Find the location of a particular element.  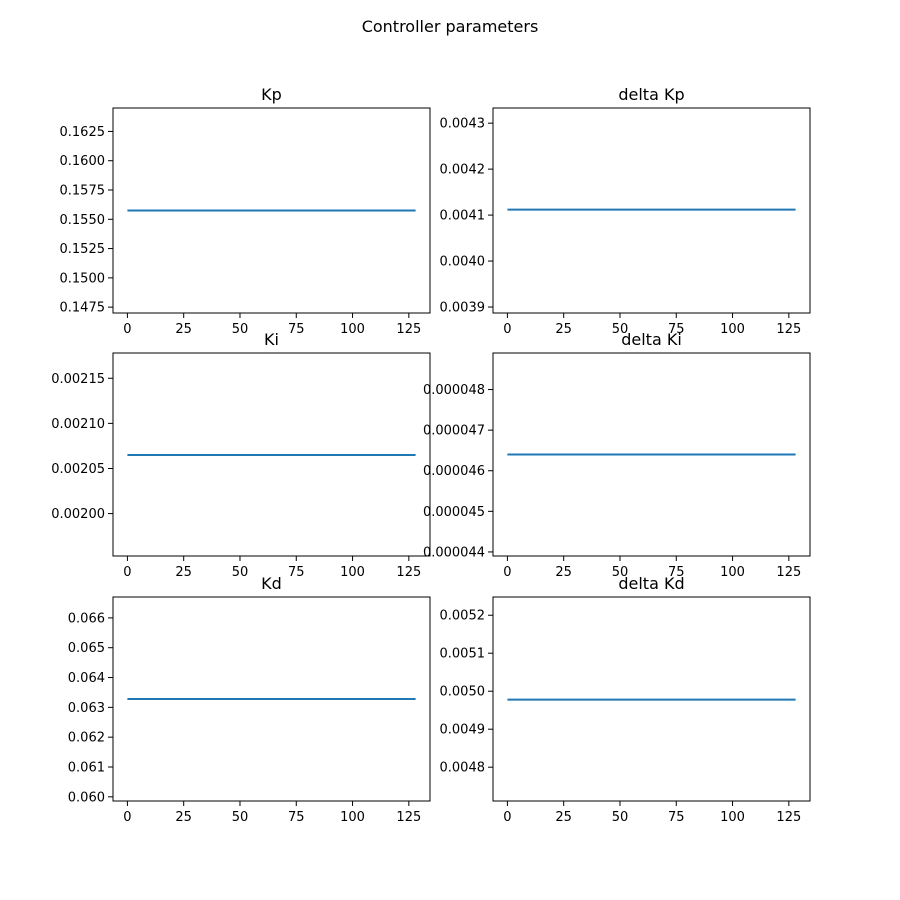

subplot-title: Ki is located at coordinates (271, 339).